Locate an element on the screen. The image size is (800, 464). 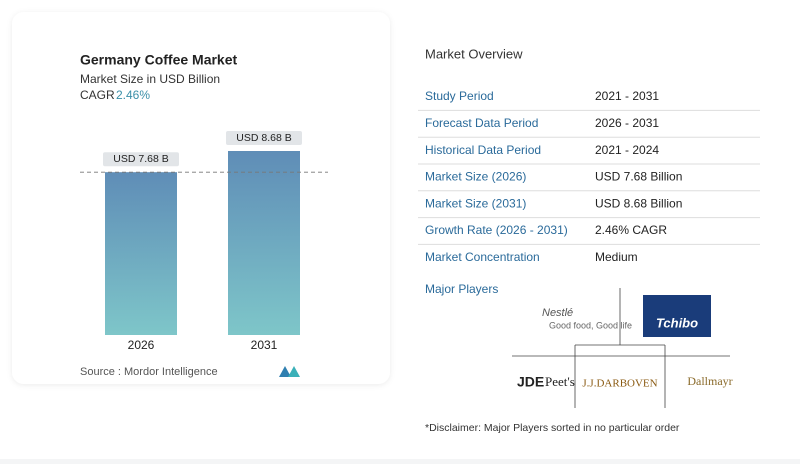
player: Nestlé is located at coordinates (557, 313).